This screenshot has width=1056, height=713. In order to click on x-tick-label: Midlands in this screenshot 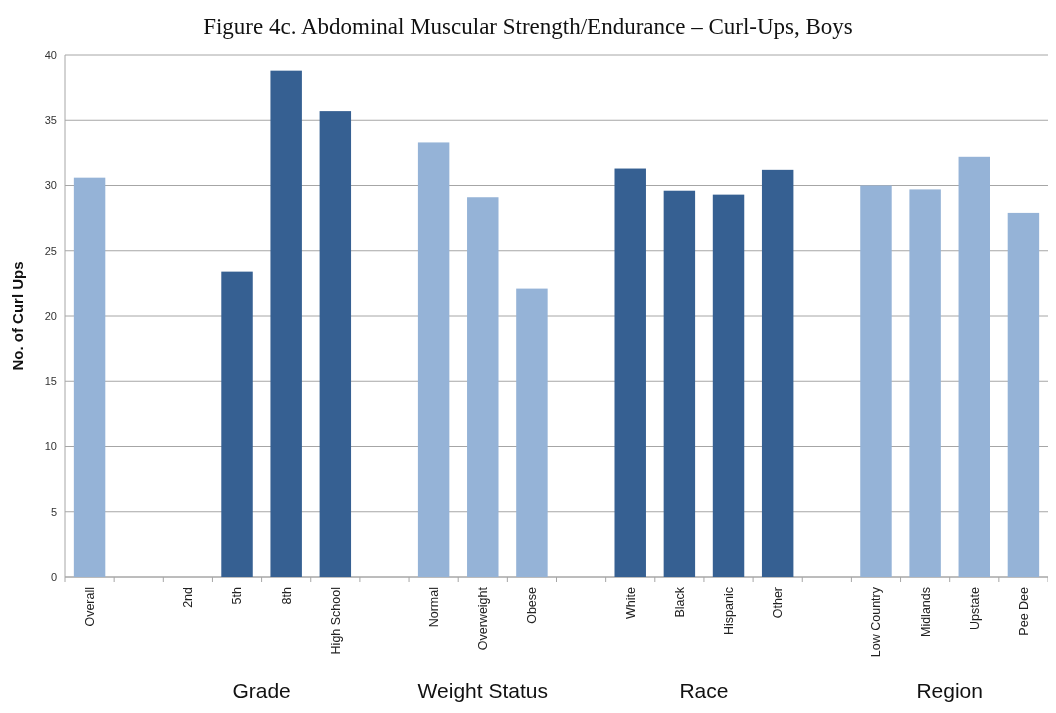, I will do `click(925, 612)`.